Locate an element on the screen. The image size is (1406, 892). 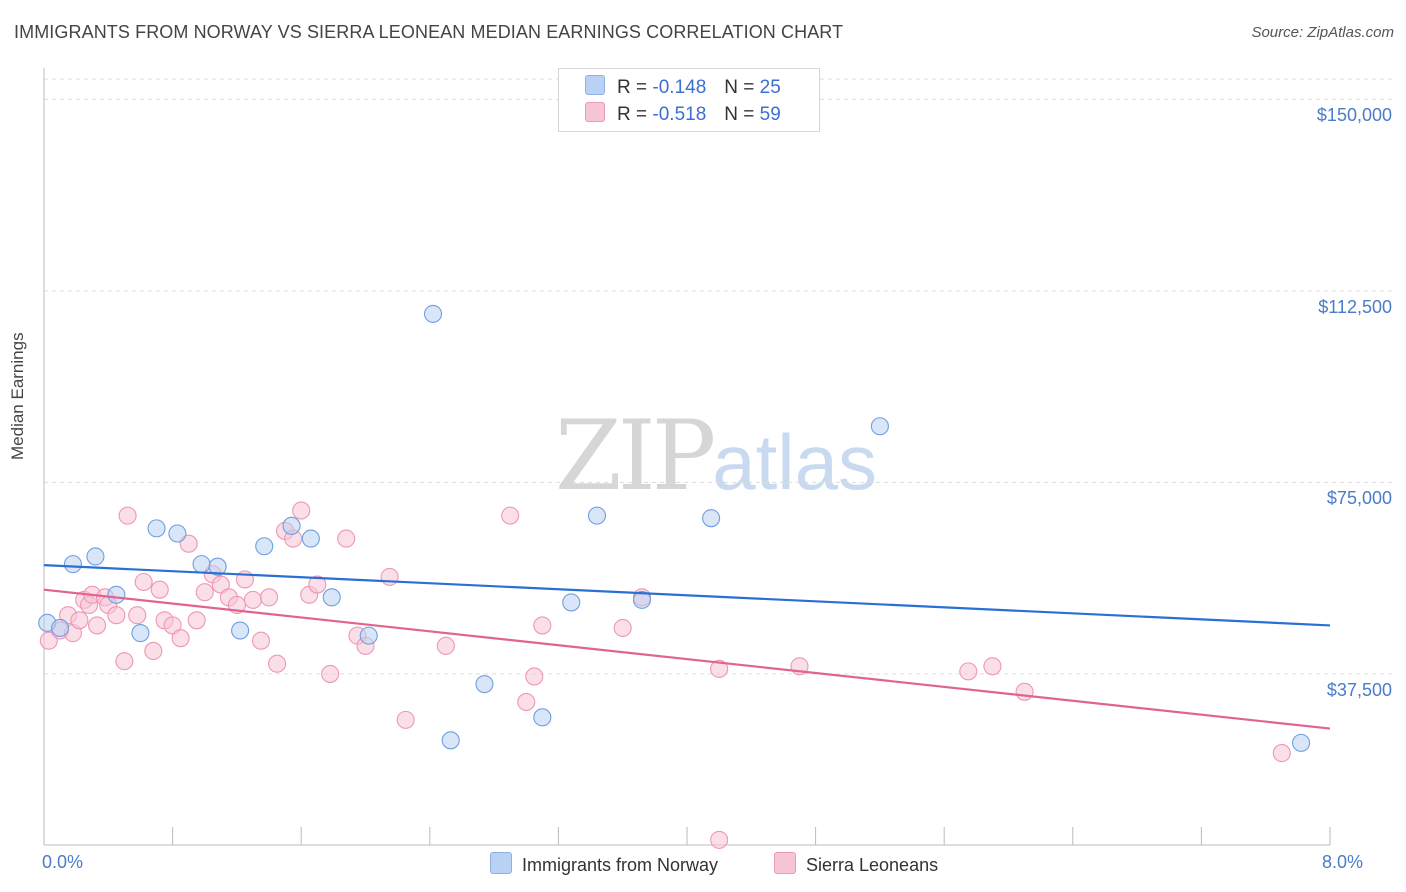
watermark: ZIPatlas is located at coordinates (716, 456).